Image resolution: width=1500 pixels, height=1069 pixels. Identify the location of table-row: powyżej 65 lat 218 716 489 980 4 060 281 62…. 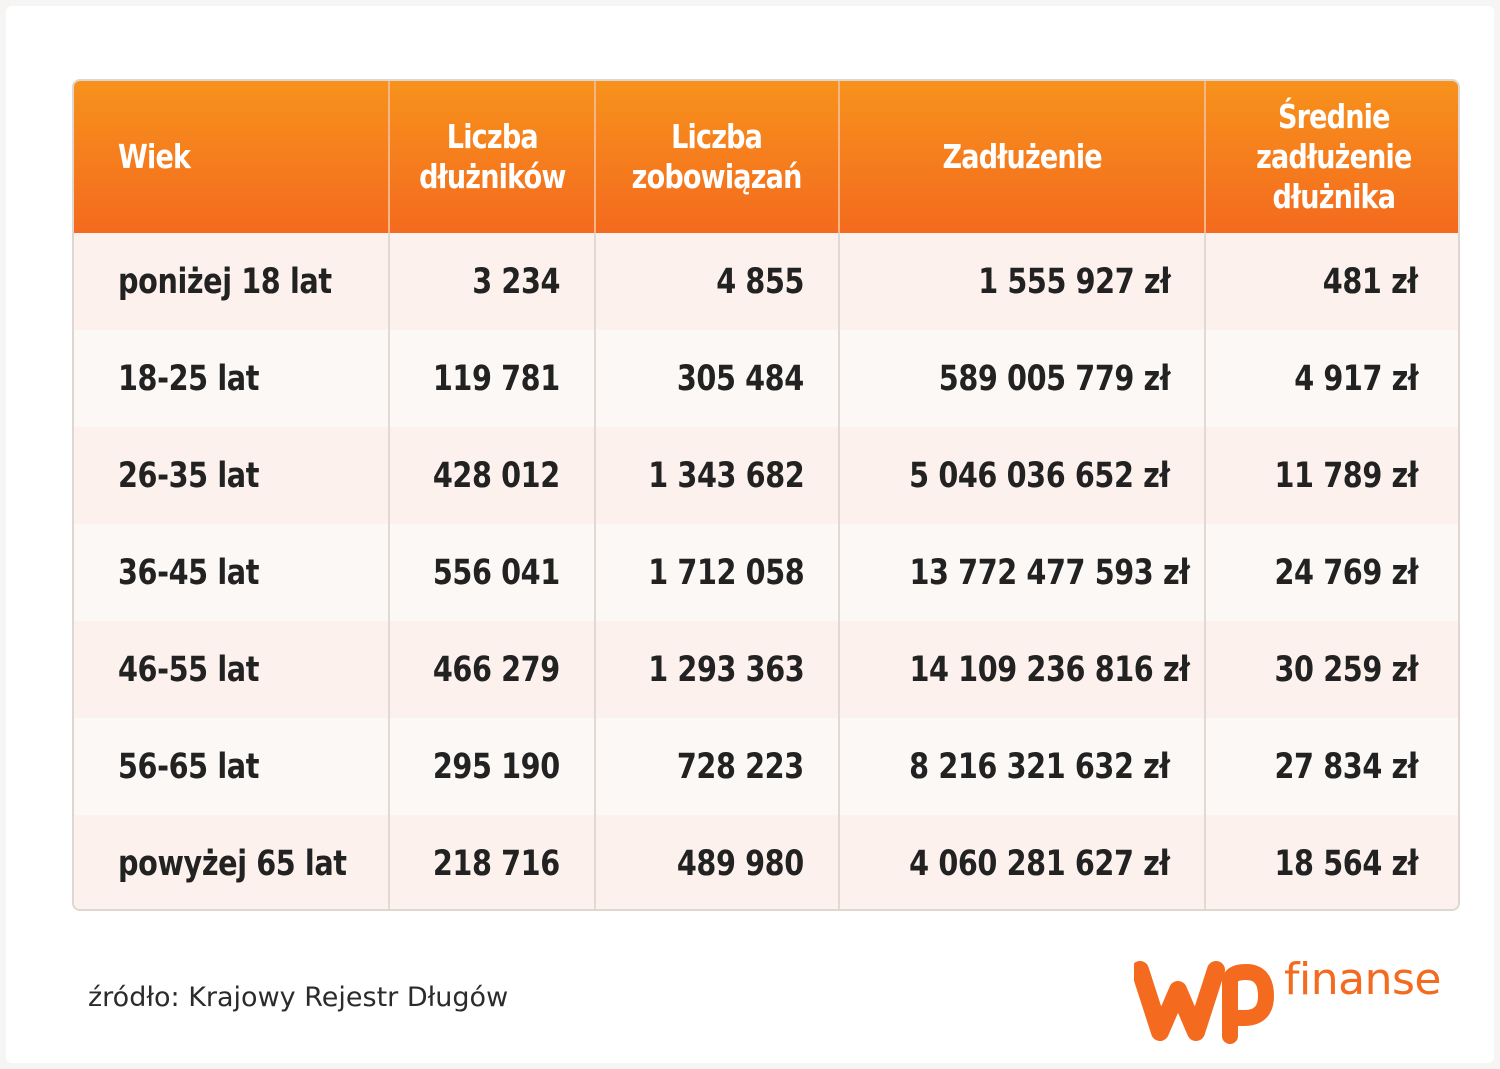
(766, 862).